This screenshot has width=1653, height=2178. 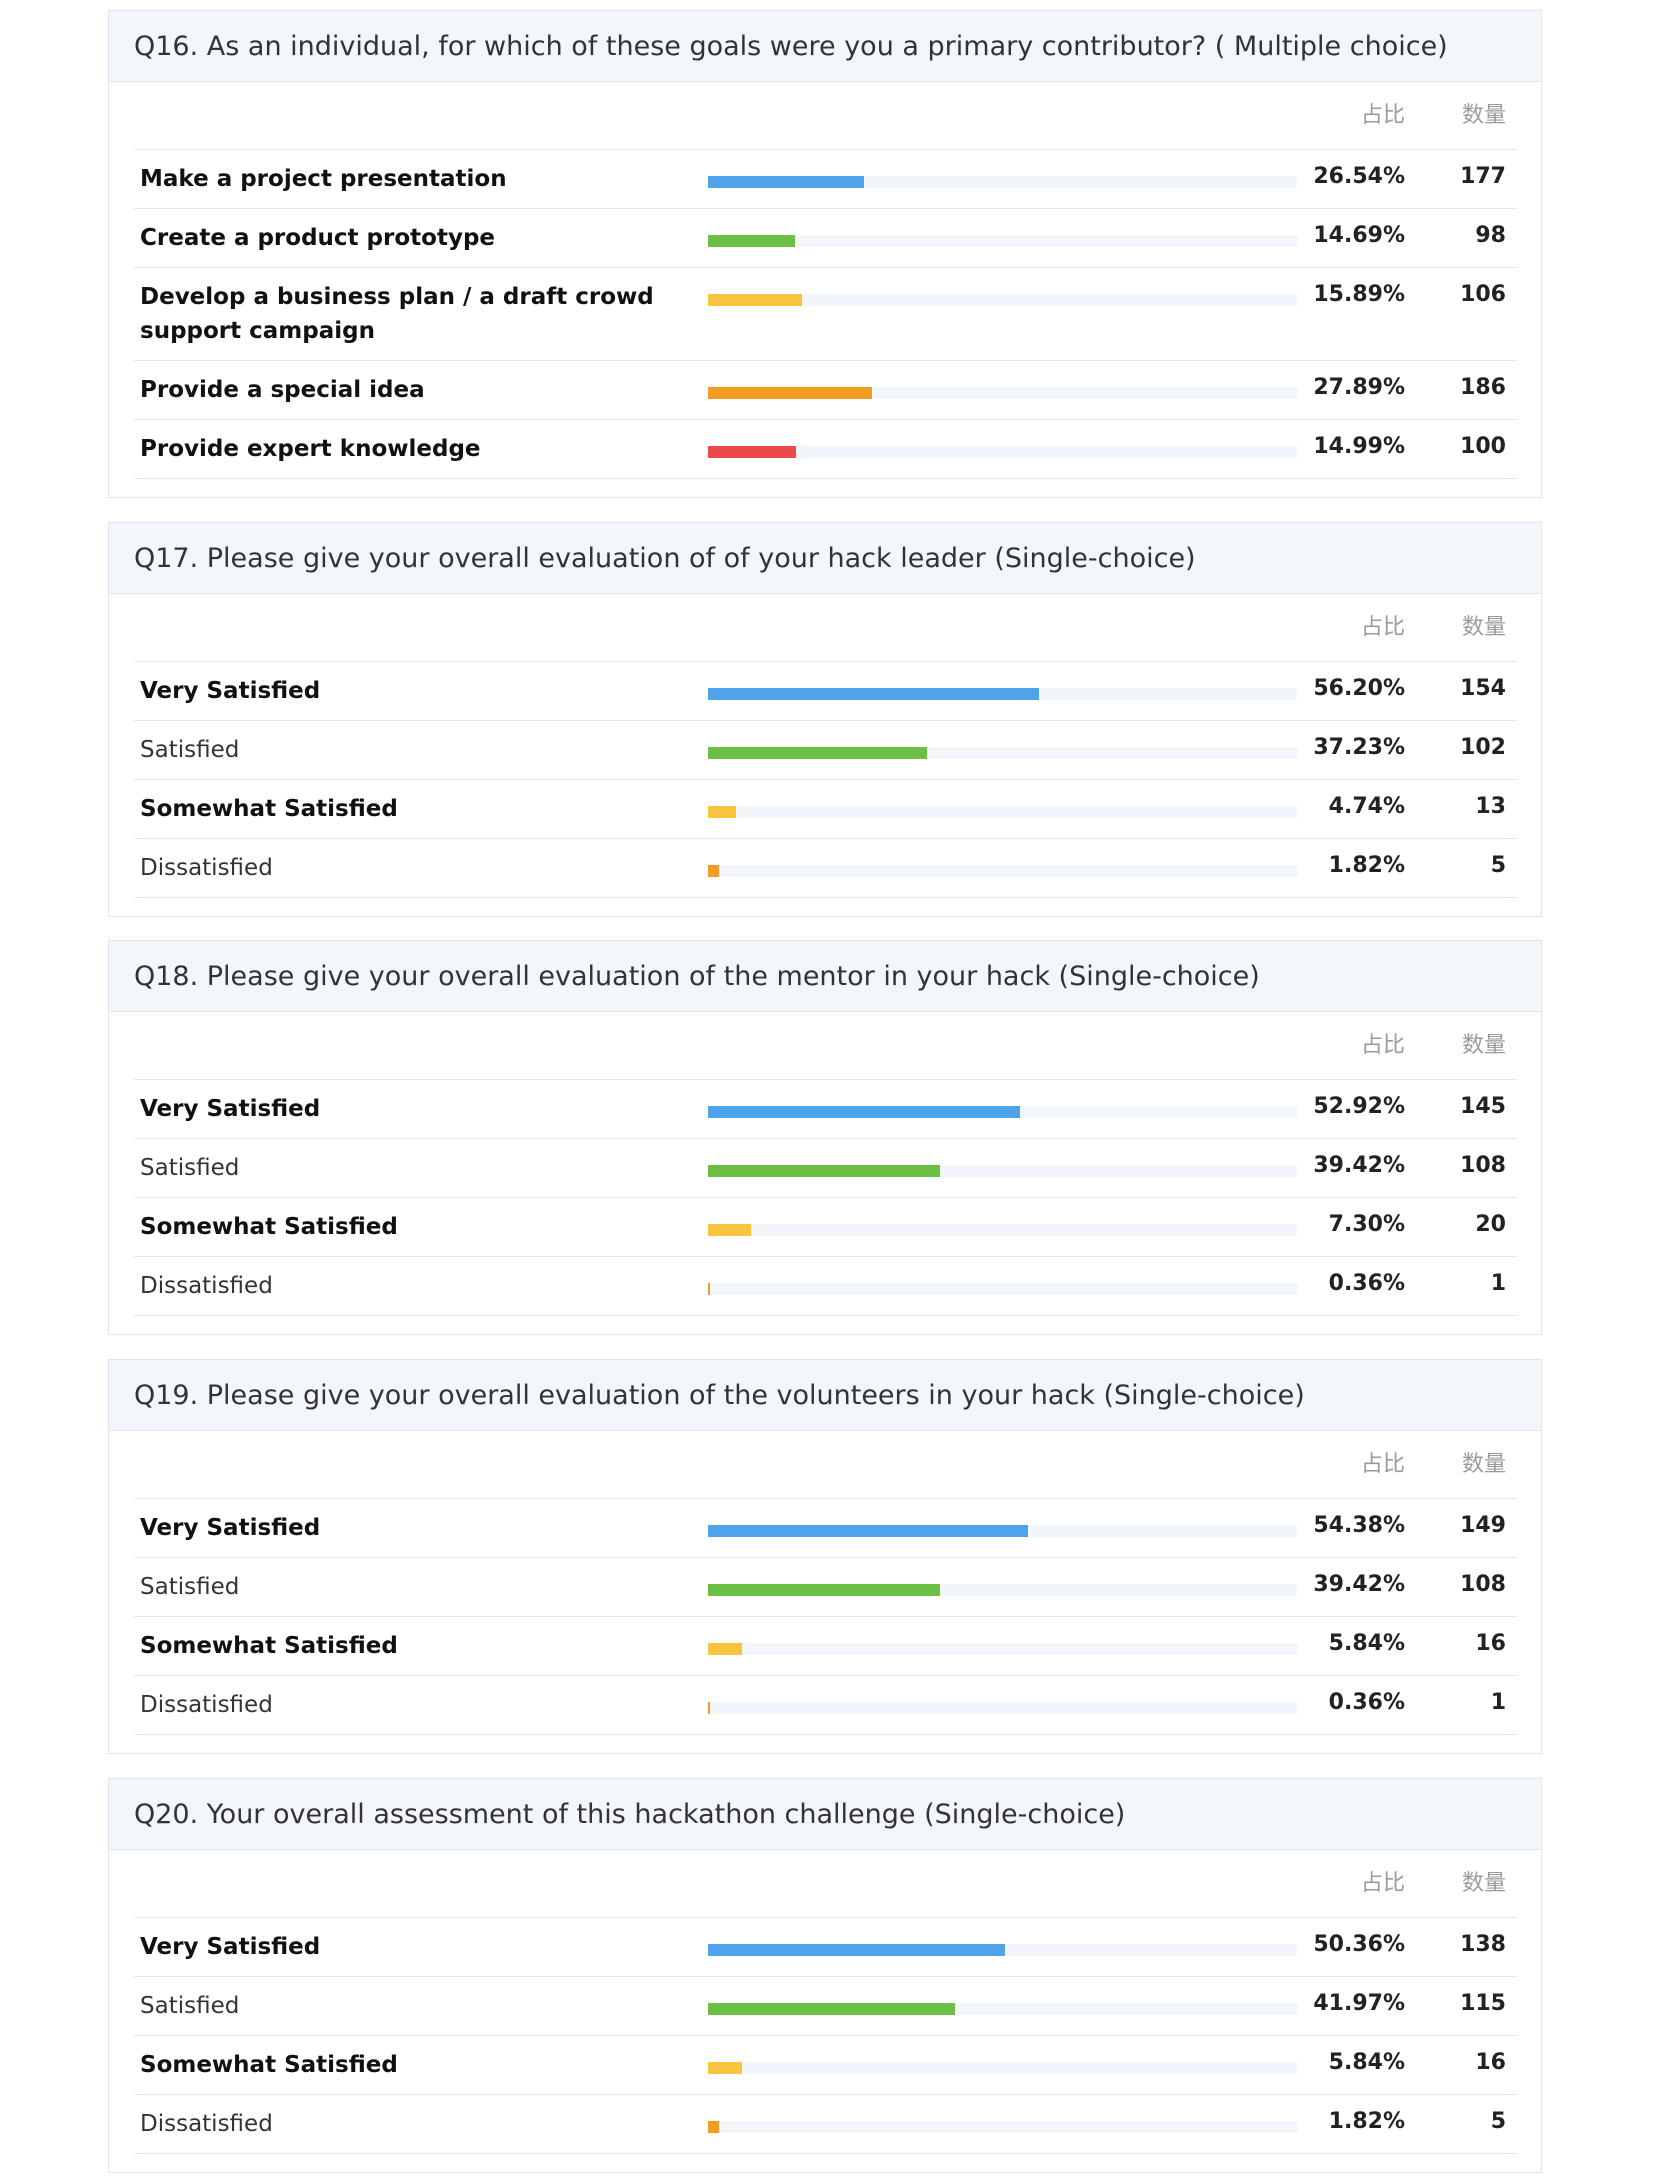 I want to click on result-row: Create a product prototype 14.69% 98, so click(x=825, y=238).